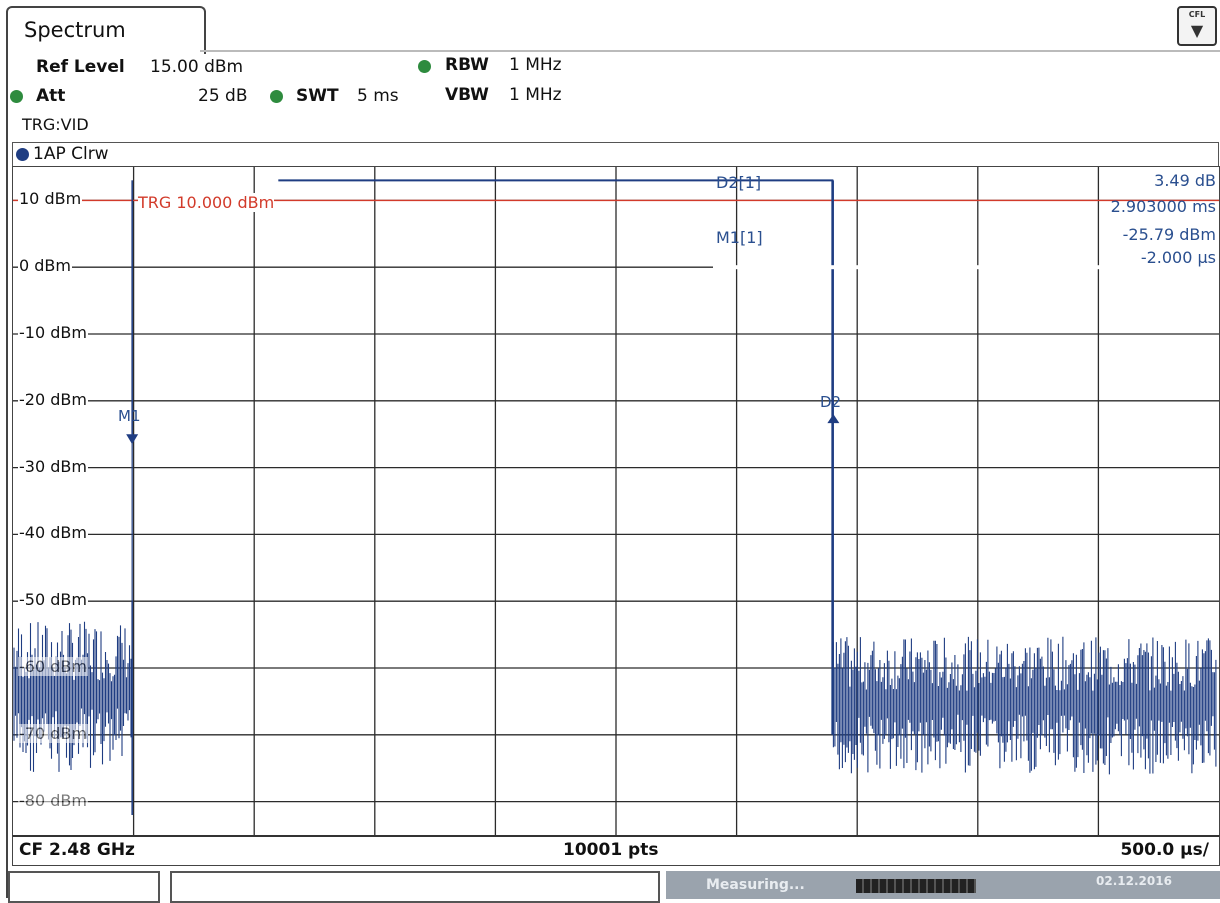  Describe the element at coordinates (966, 267) in the screenshot. I see `readout-mask` at that location.